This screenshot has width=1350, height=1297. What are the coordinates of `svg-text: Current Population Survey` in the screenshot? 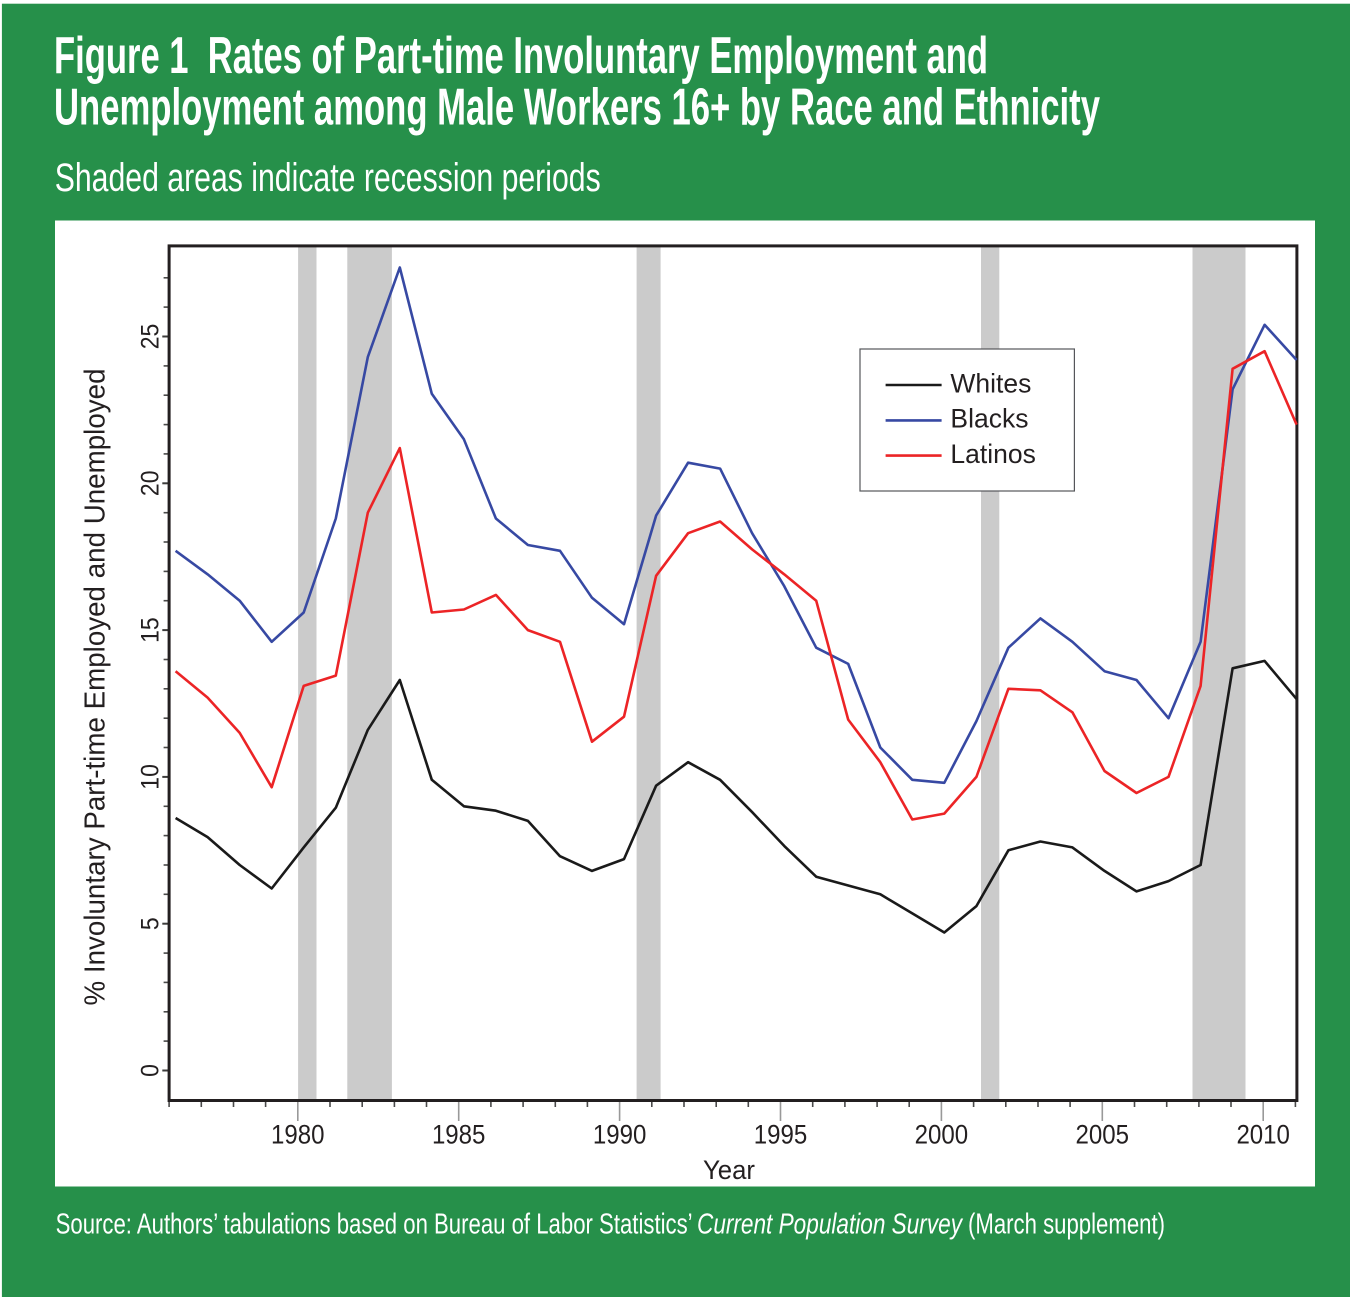 It's located at (830, 1224).